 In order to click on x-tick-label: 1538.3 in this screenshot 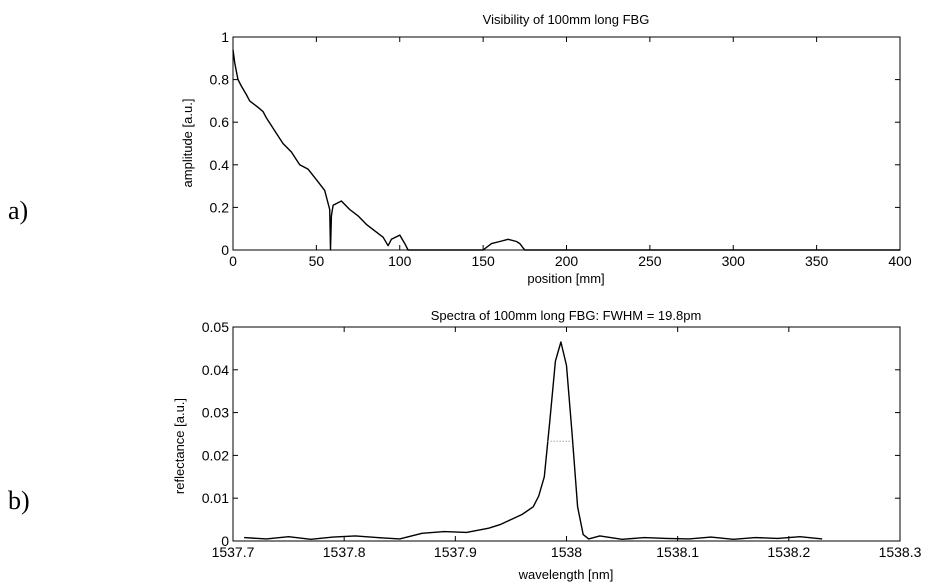, I will do `click(900, 552)`.